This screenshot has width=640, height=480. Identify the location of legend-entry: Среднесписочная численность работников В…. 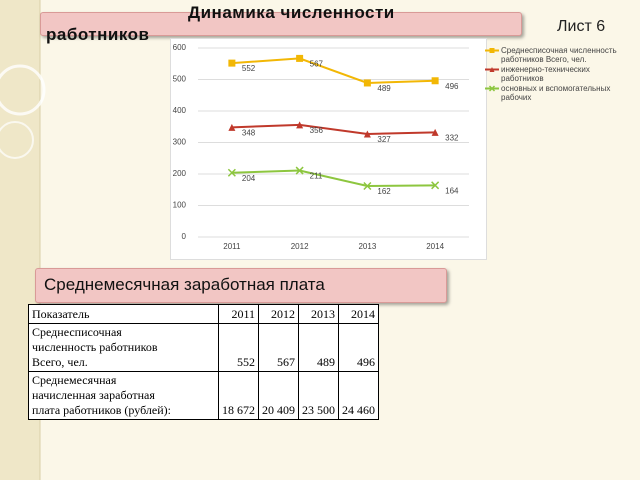
(555, 55).